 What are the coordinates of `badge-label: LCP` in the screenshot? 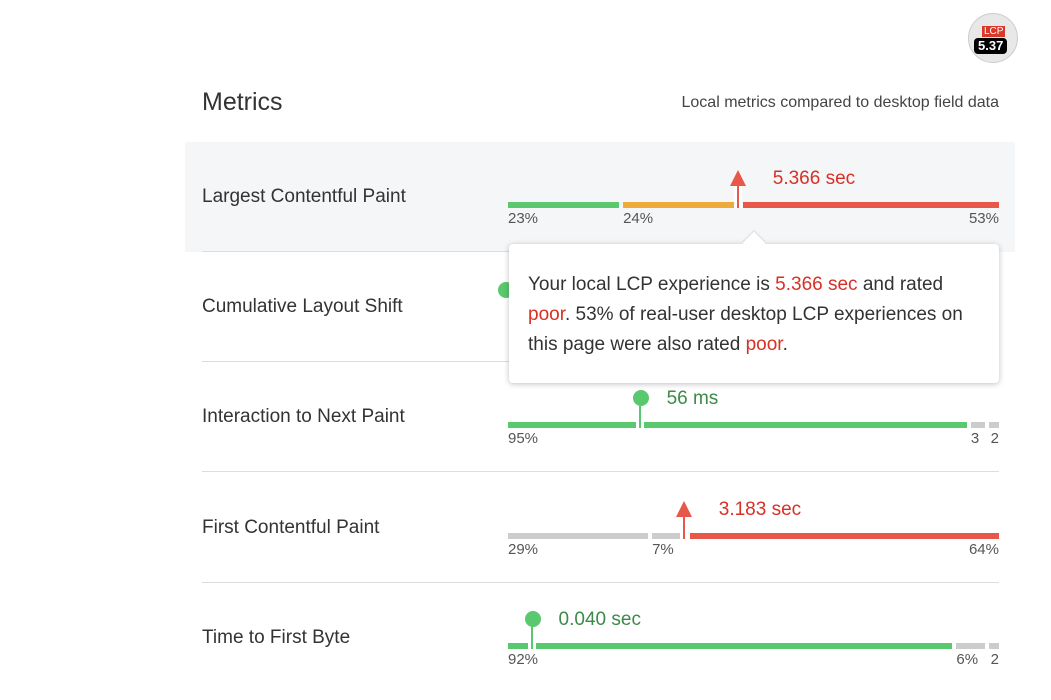 It's located at (994, 31).